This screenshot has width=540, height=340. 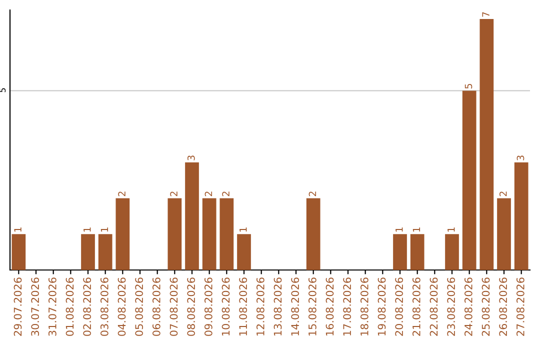 I want to click on x-tick-label: 22.08.2026, so click(x=434, y=307).